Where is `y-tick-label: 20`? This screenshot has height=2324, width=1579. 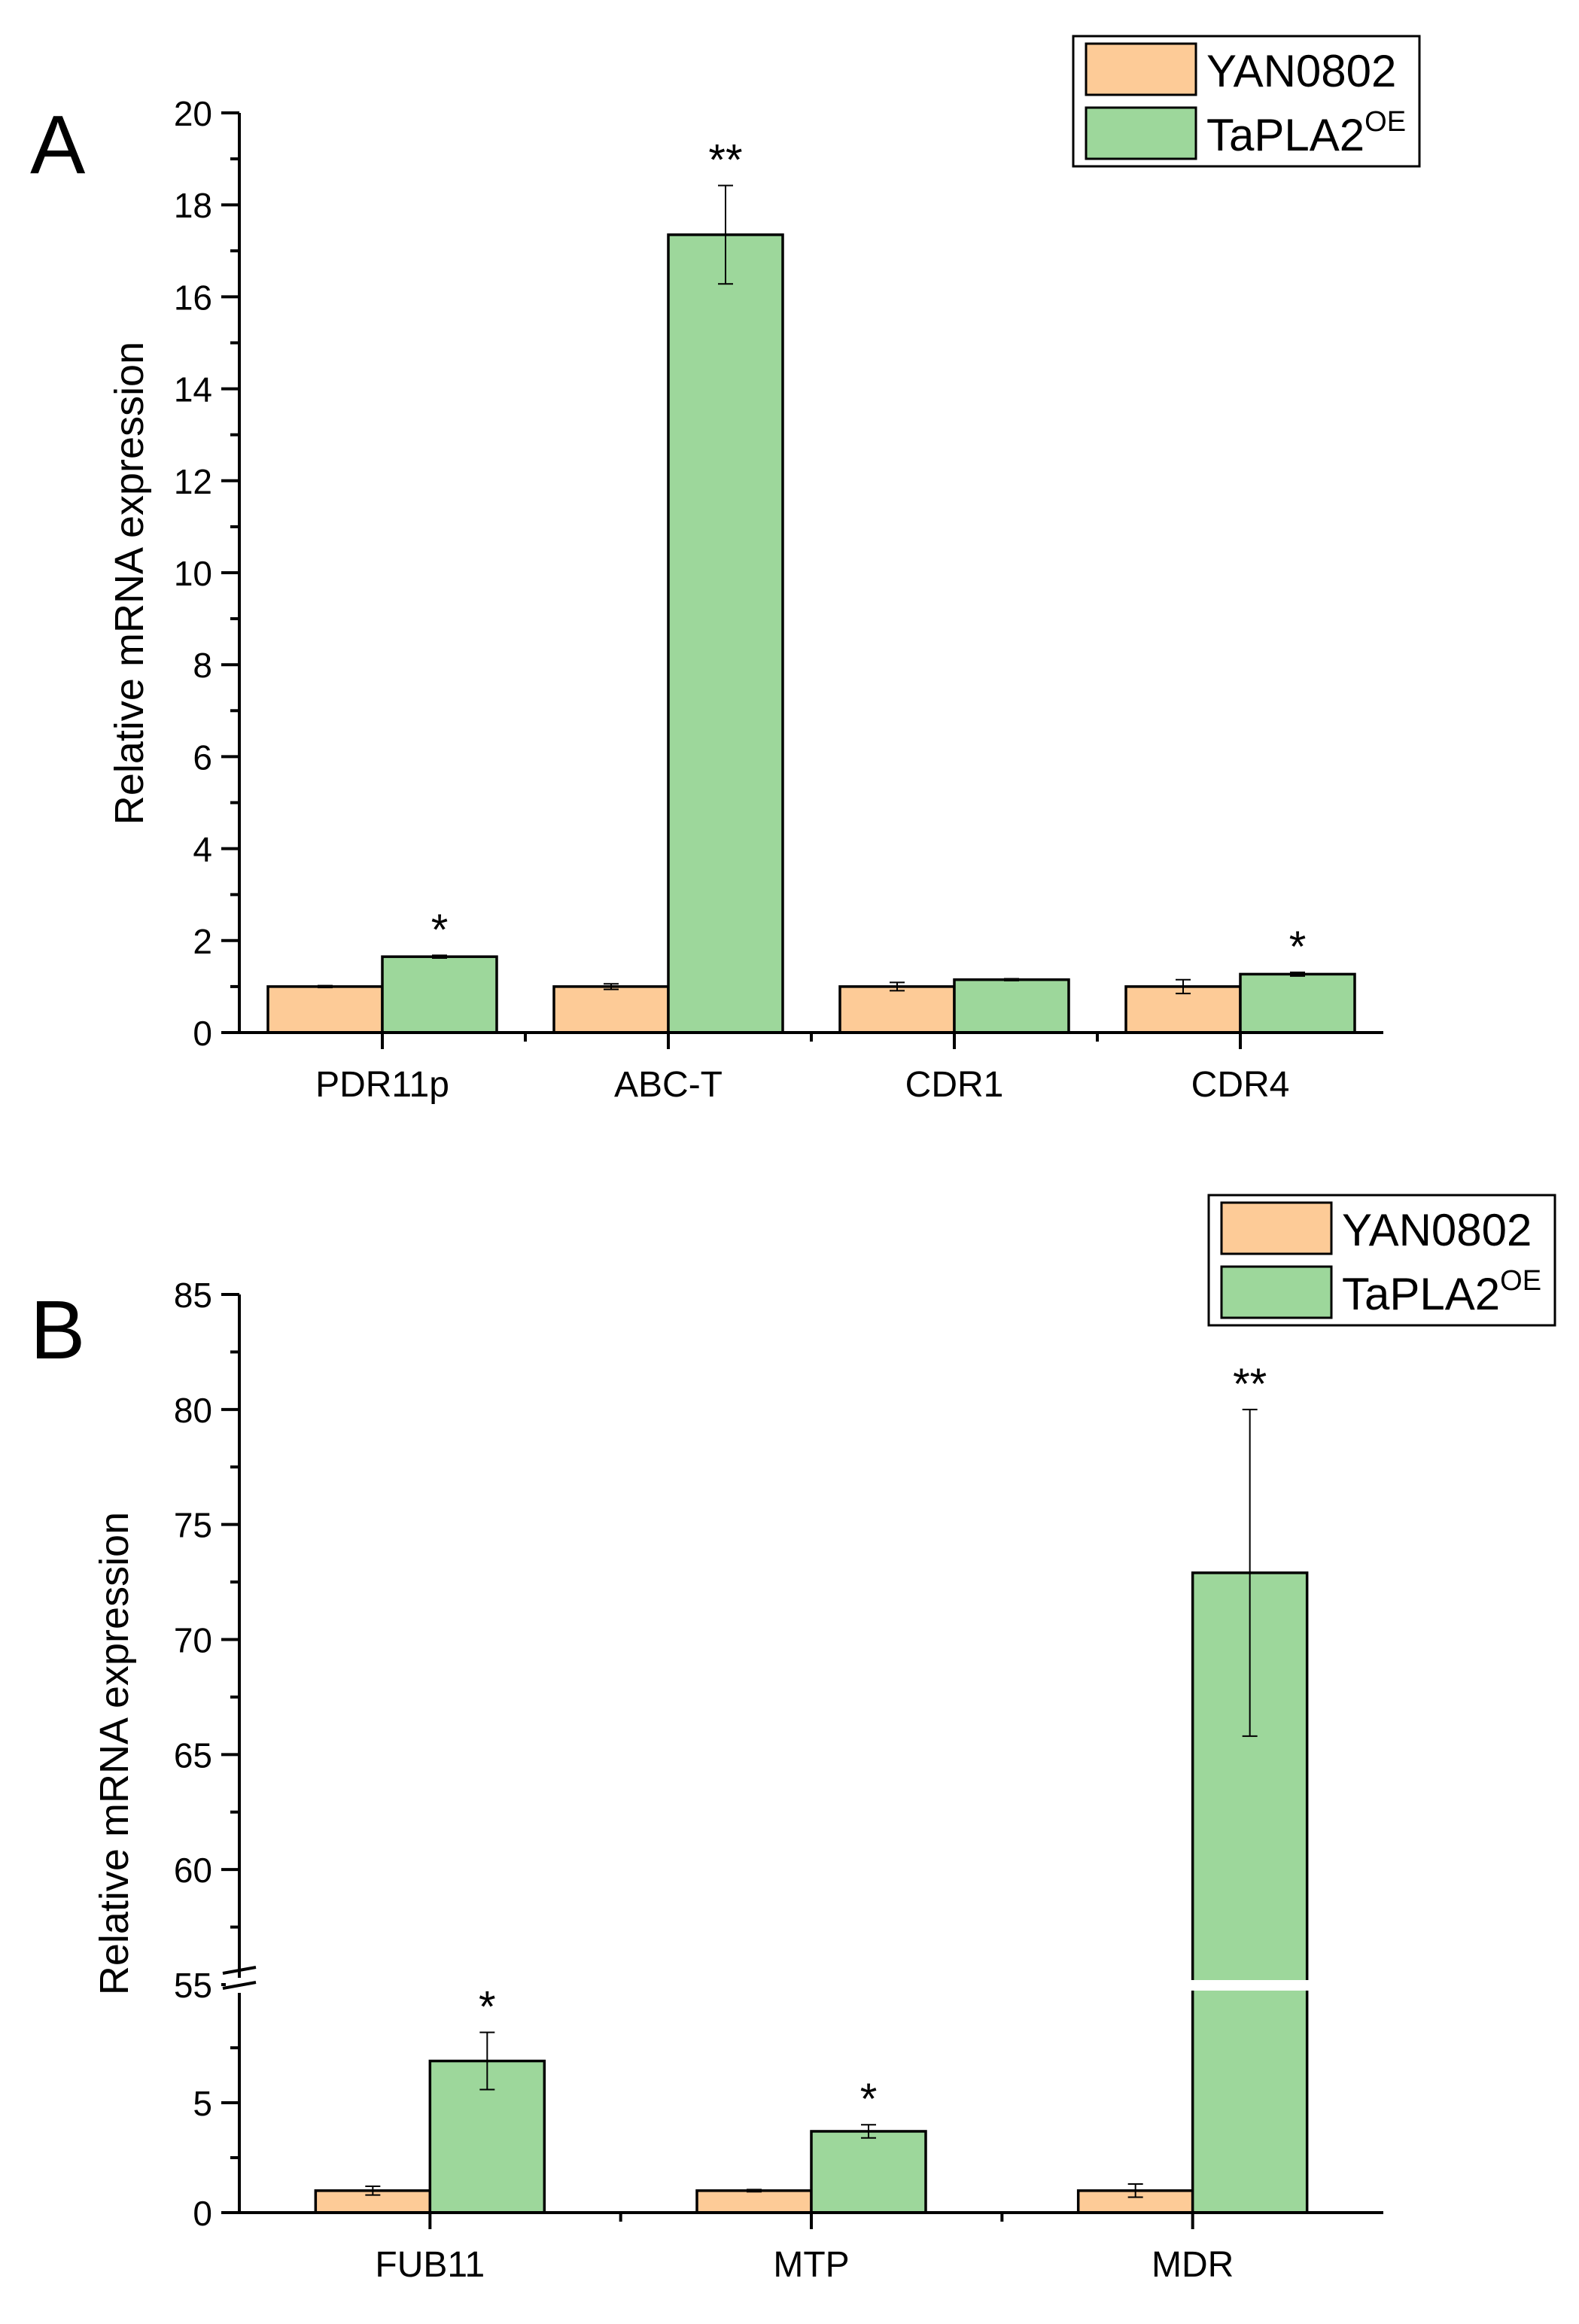
y-tick-label: 20 is located at coordinates (193, 114).